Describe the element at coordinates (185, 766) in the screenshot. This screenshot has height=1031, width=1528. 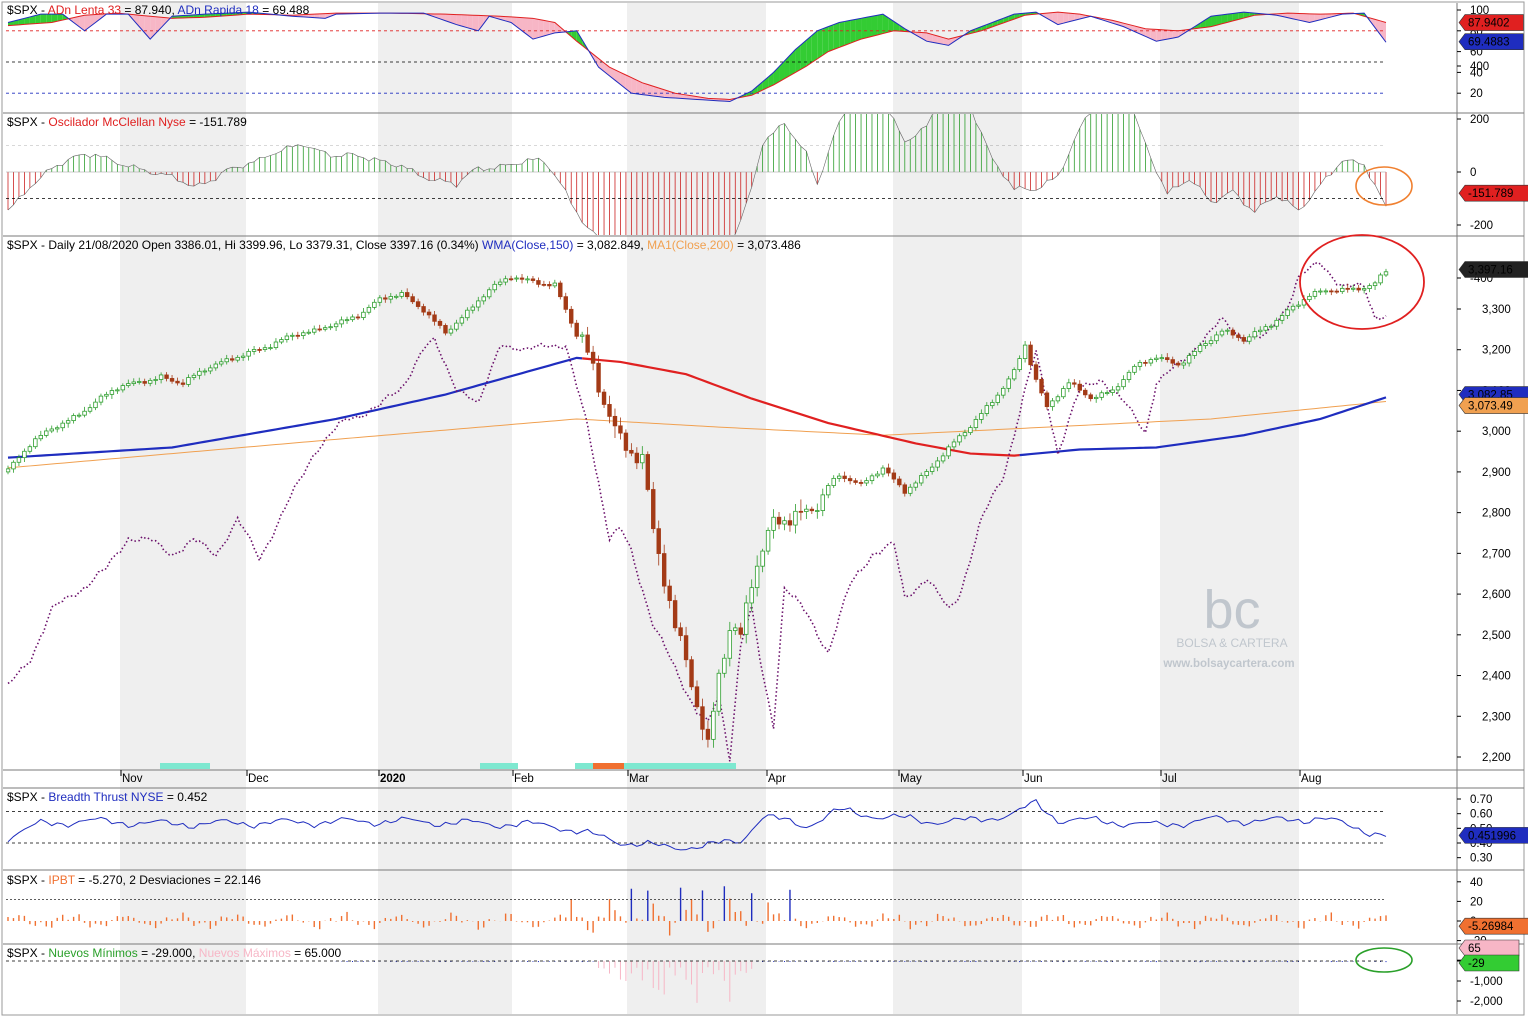
I see `signal-strip` at that location.